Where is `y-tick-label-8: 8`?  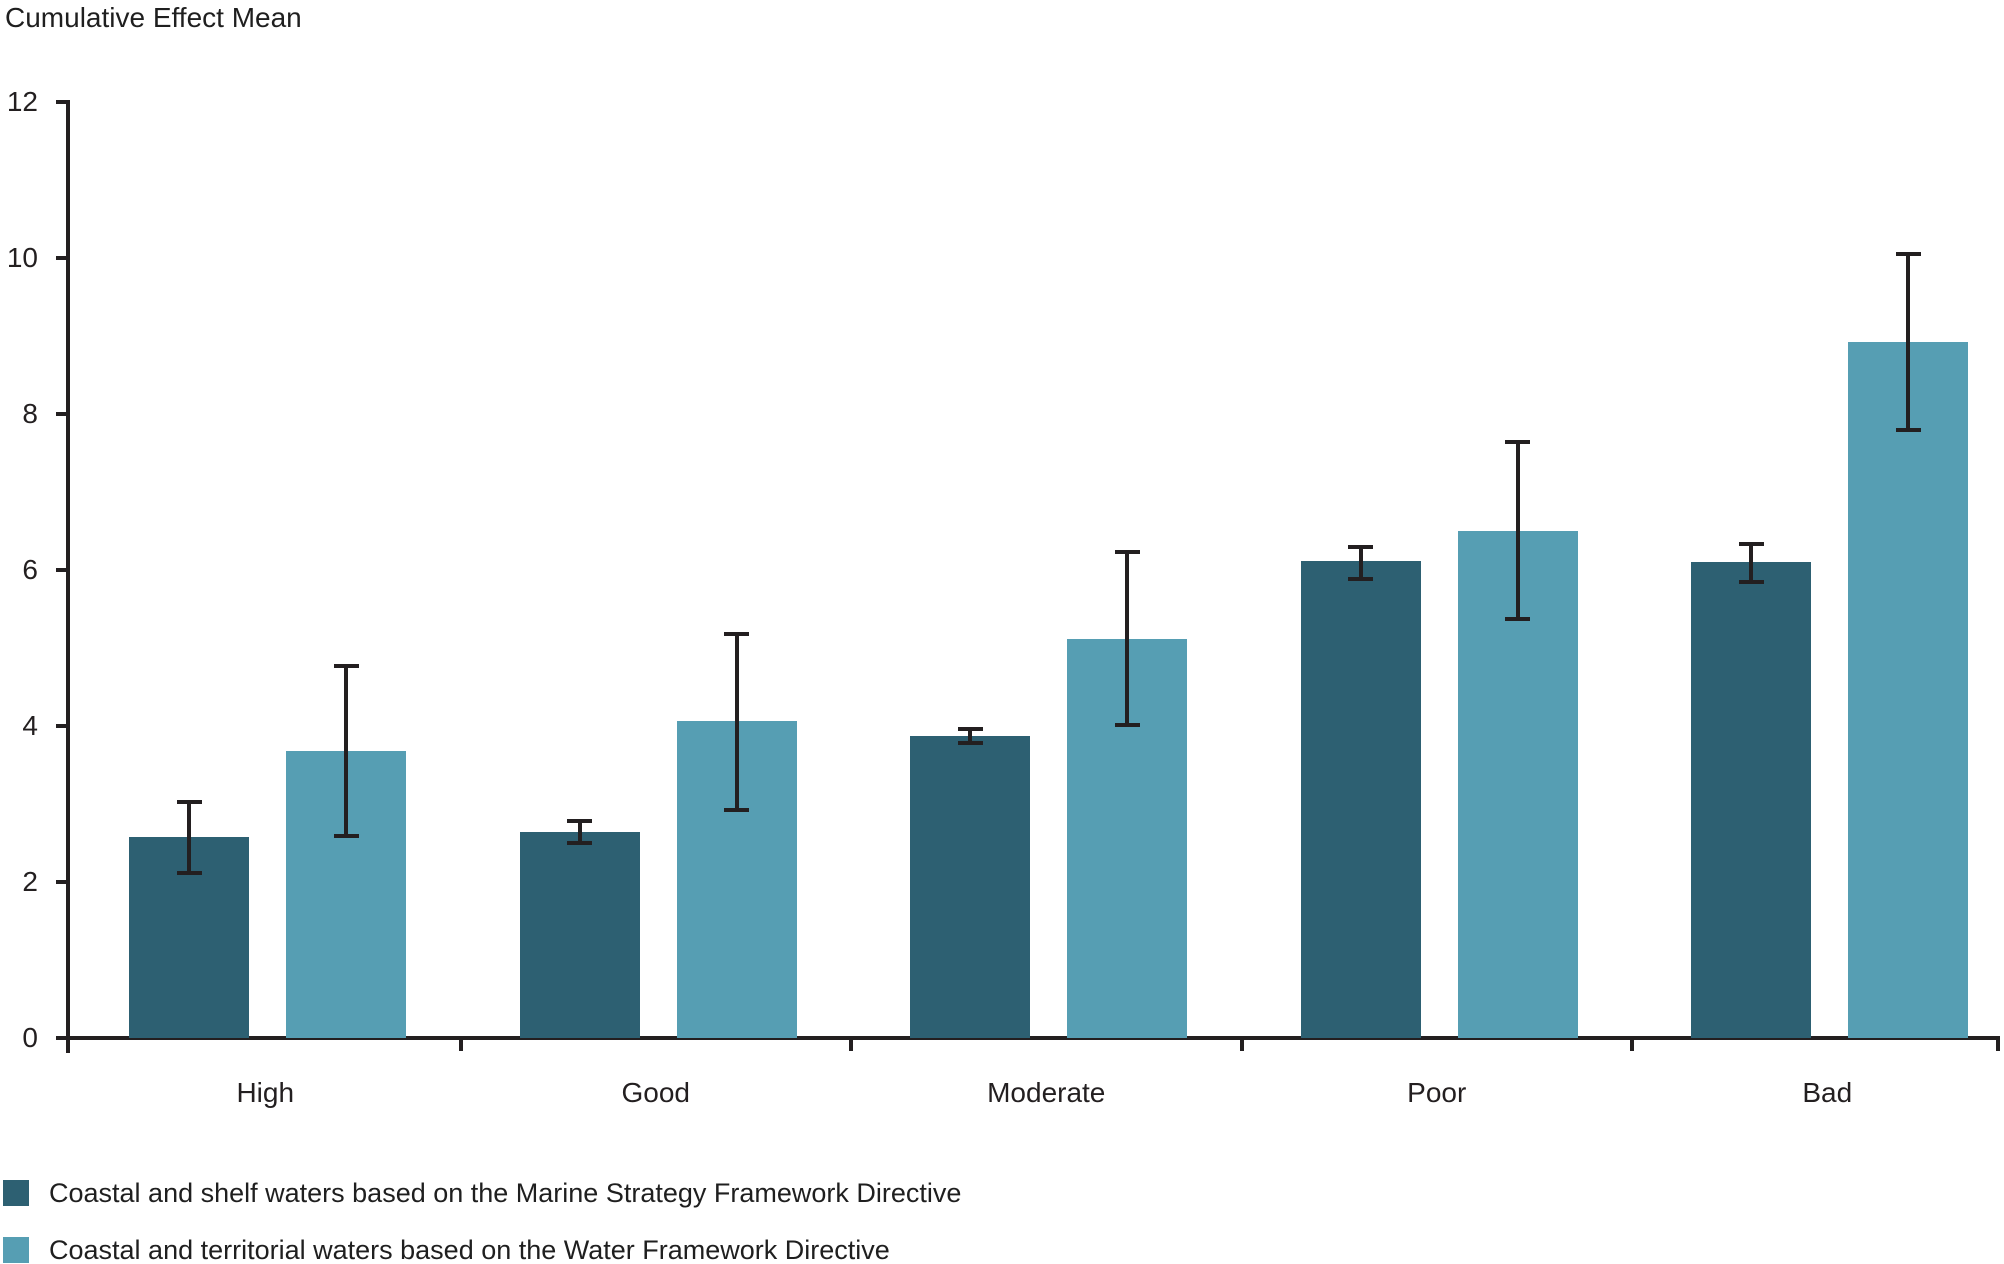 y-tick-label-8: 8 is located at coordinates (30, 413).